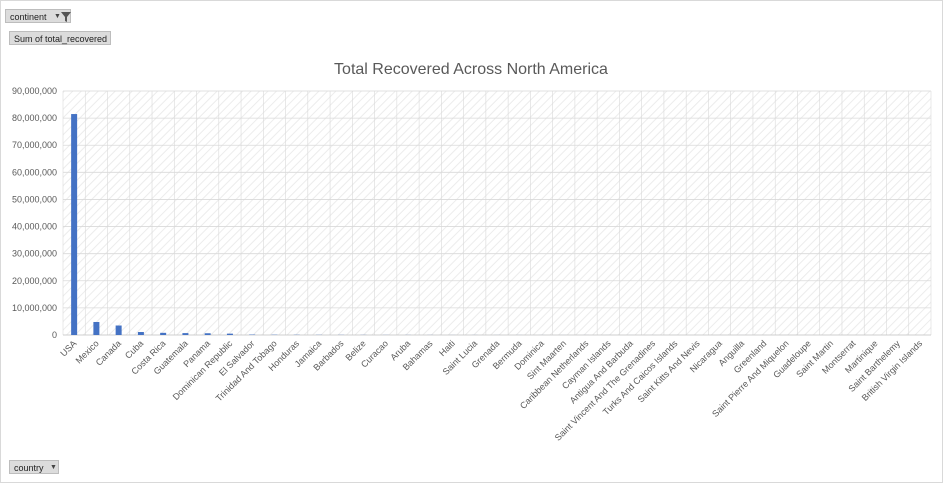 The image size is (943, 483). What do you see at coordinates (34, 91) in the screenshot?
I see `y-tick-label: 90,000,000` at bounding box center [34, 91].